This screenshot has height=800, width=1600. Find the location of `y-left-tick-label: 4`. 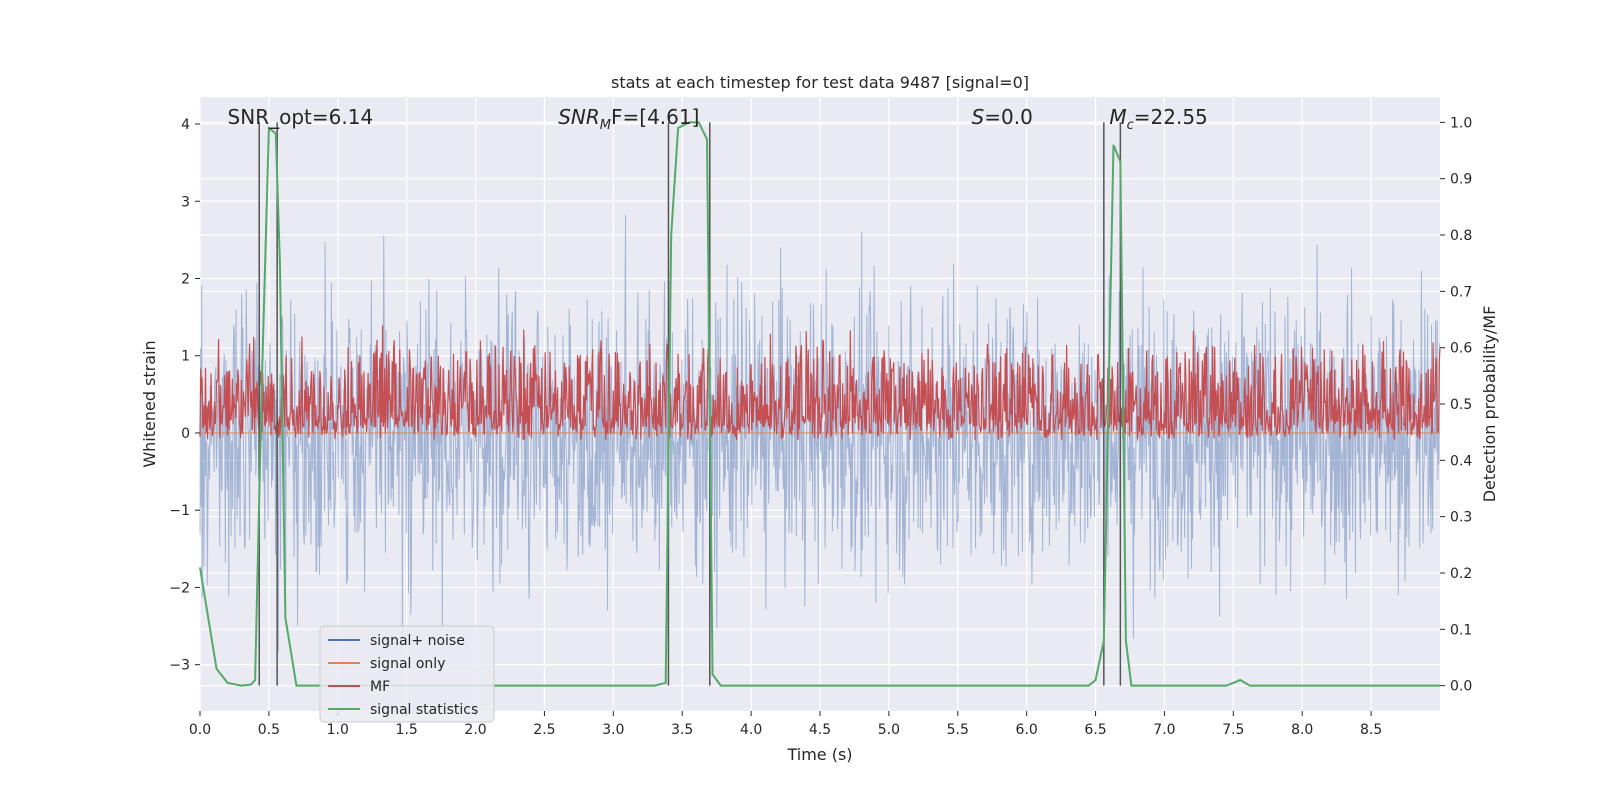

y-left-tick-label: 4 is located at coordinates (185, 125).